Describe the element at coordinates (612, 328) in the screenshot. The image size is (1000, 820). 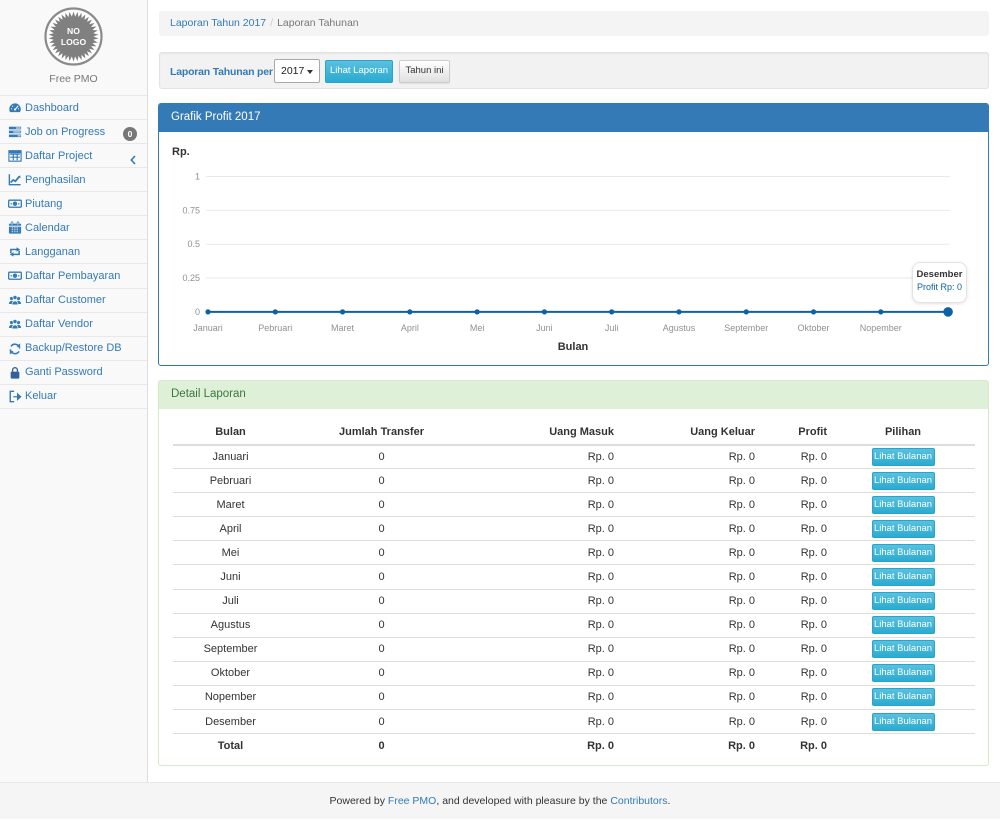
I see `svg-text: Juli` at that location.